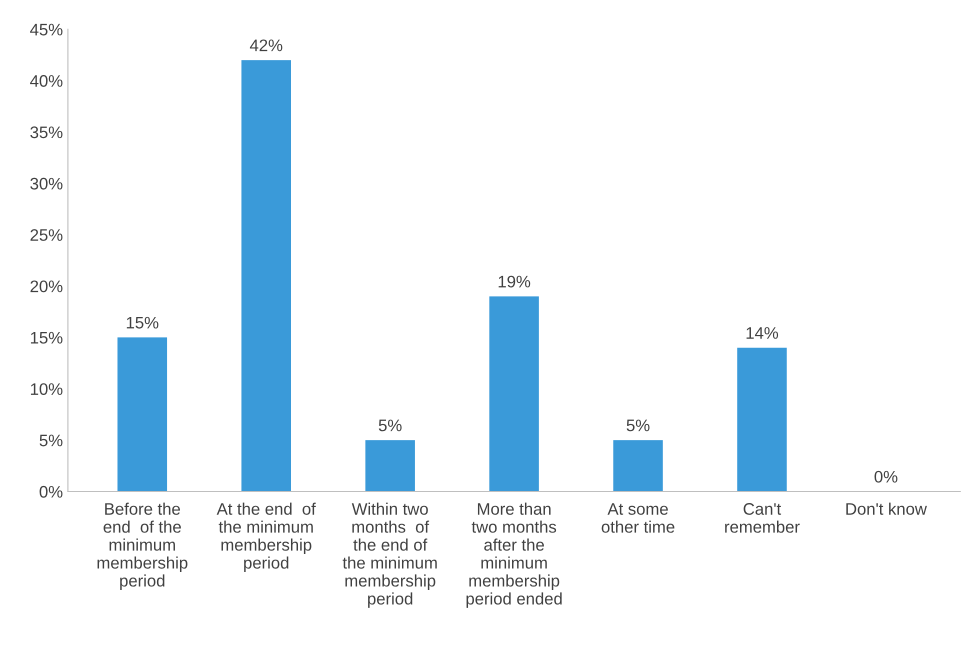 The width and height of the screenshot is (970, 651). I want to click on y-tick-label: 0%, so click(51, 492).